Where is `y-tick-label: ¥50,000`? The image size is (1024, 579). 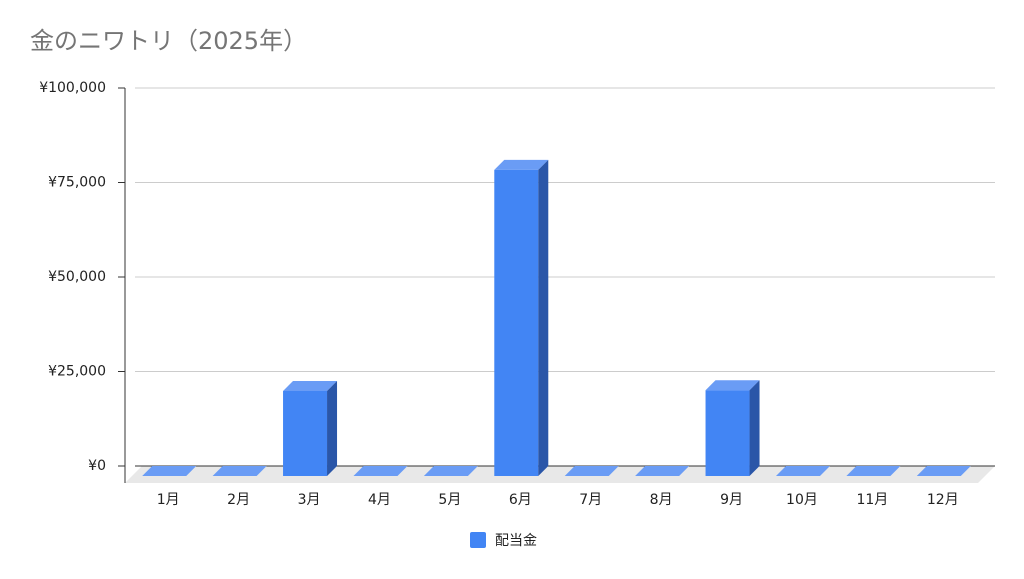 y-tick-label: ¥50,000 is located at coordinates (77, 277).